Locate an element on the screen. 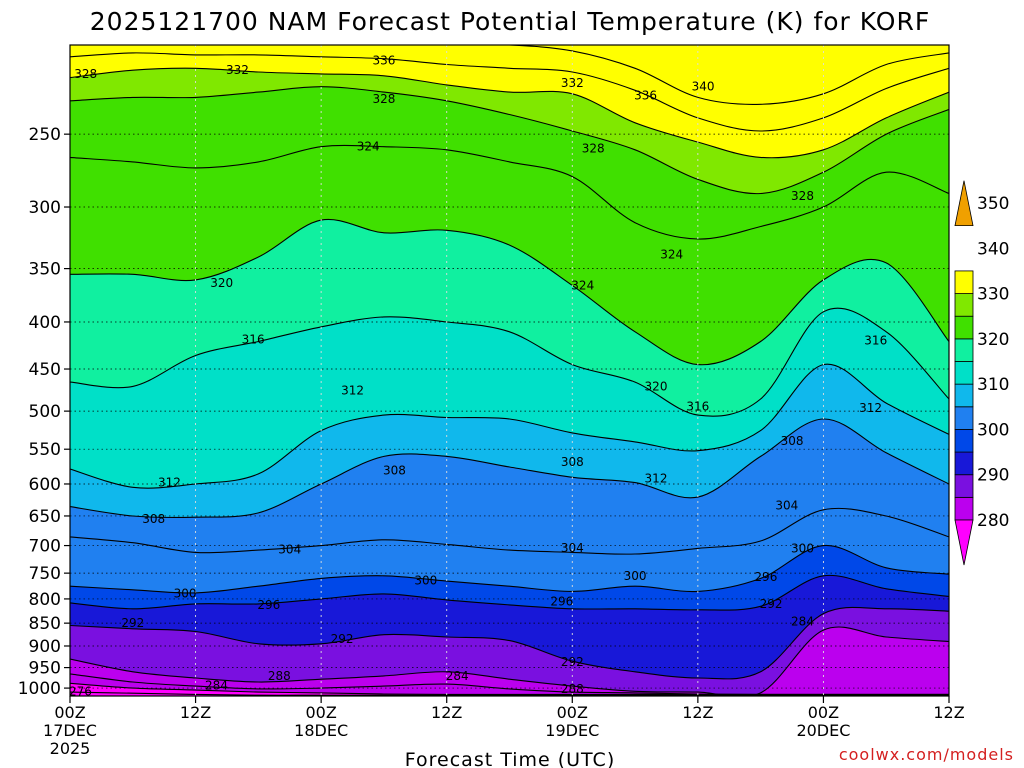 The image size is (1024, 768). y-tick-label: 750 is located at coordinates (45, 574).